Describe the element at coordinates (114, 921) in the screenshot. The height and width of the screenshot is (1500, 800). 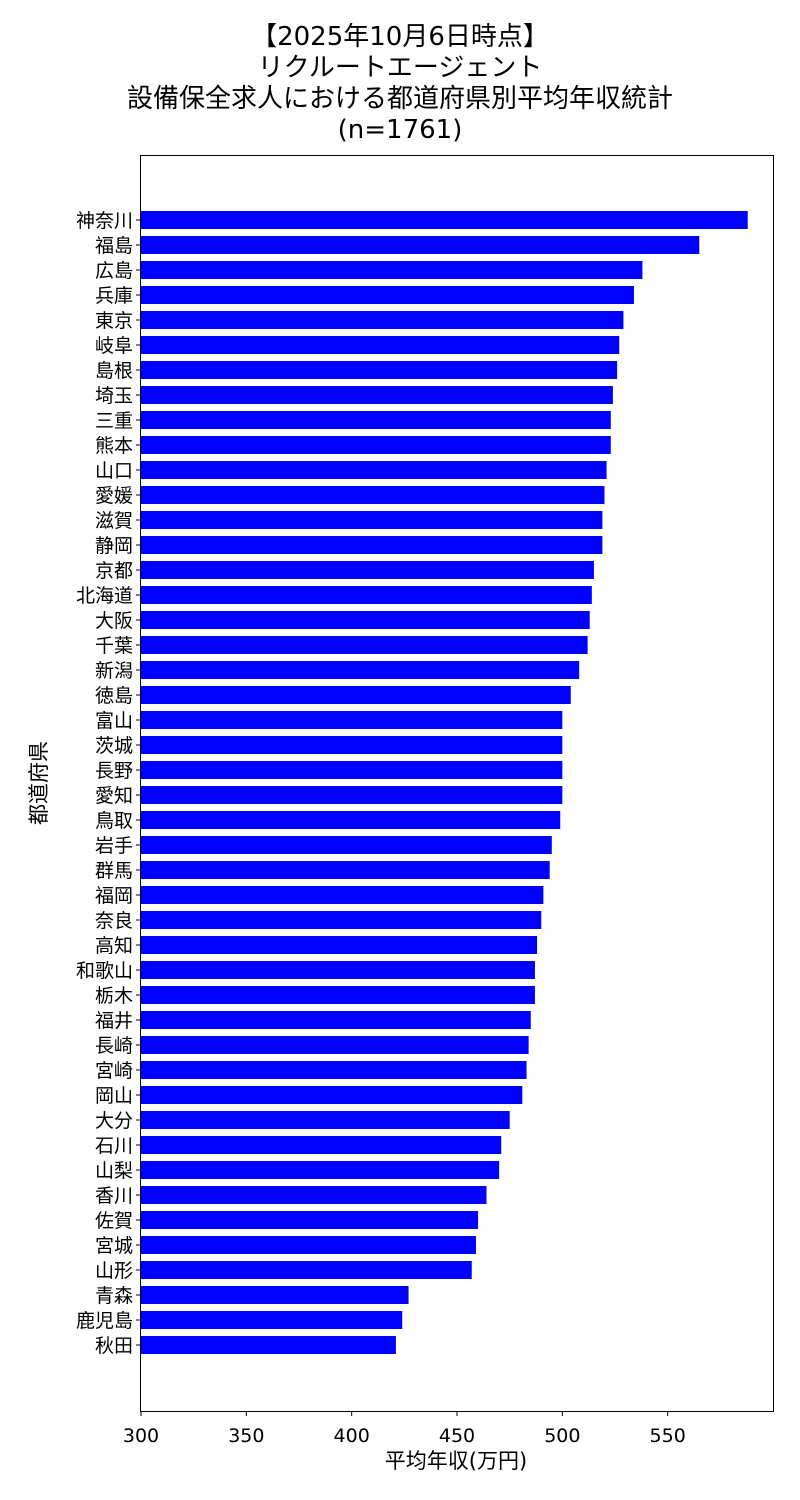
I see `category-label: 奈良` at that location.